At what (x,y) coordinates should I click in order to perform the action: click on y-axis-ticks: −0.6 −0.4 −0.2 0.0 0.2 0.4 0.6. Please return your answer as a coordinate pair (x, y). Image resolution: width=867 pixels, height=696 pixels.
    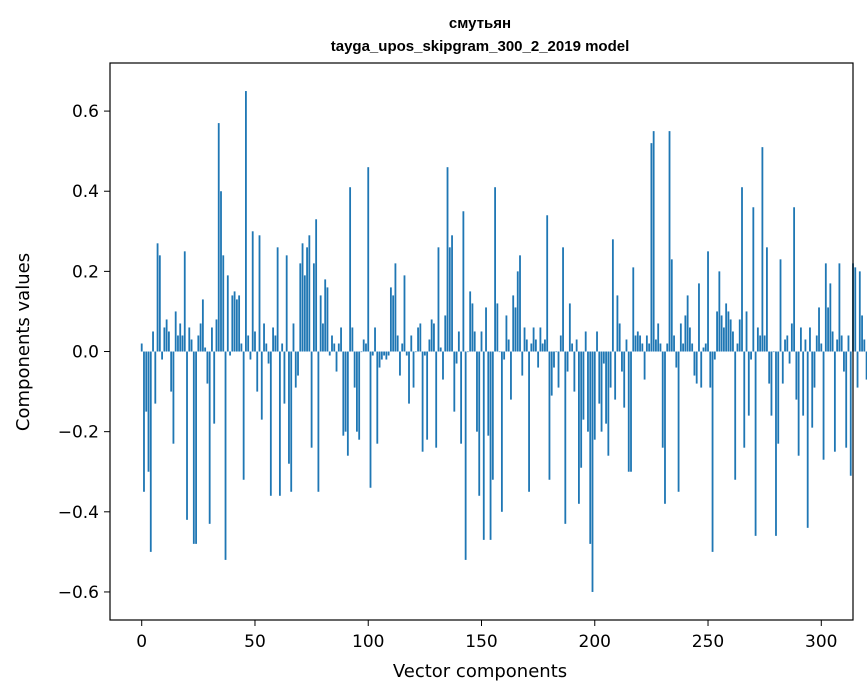
    Looking at the image, I should click on (84, 352).